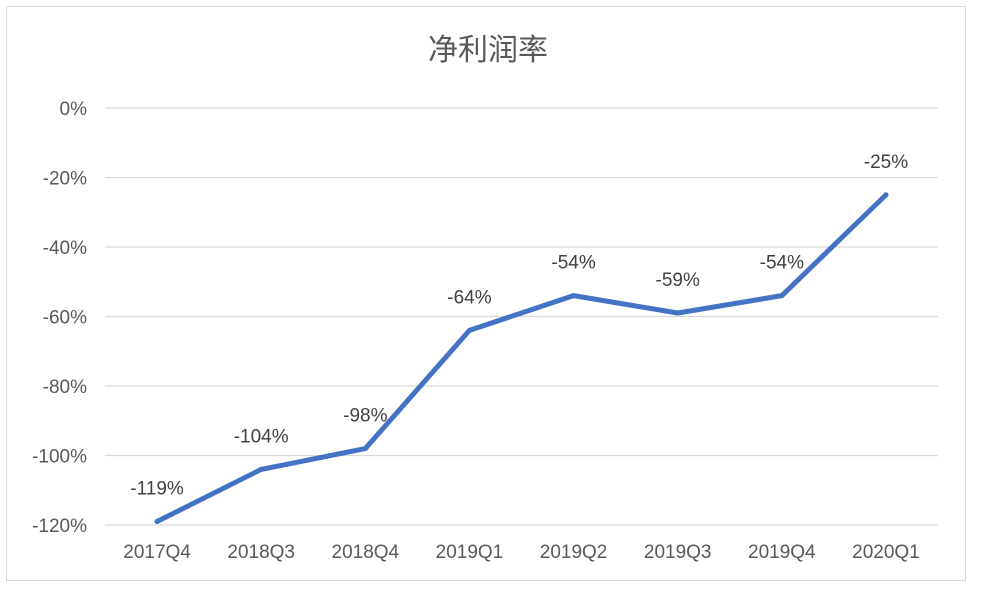 This screenshot has width=981, height=590. Describe the element at coordinates (365, 416) in the screenshot. I see `data-label: -98%` at that location.